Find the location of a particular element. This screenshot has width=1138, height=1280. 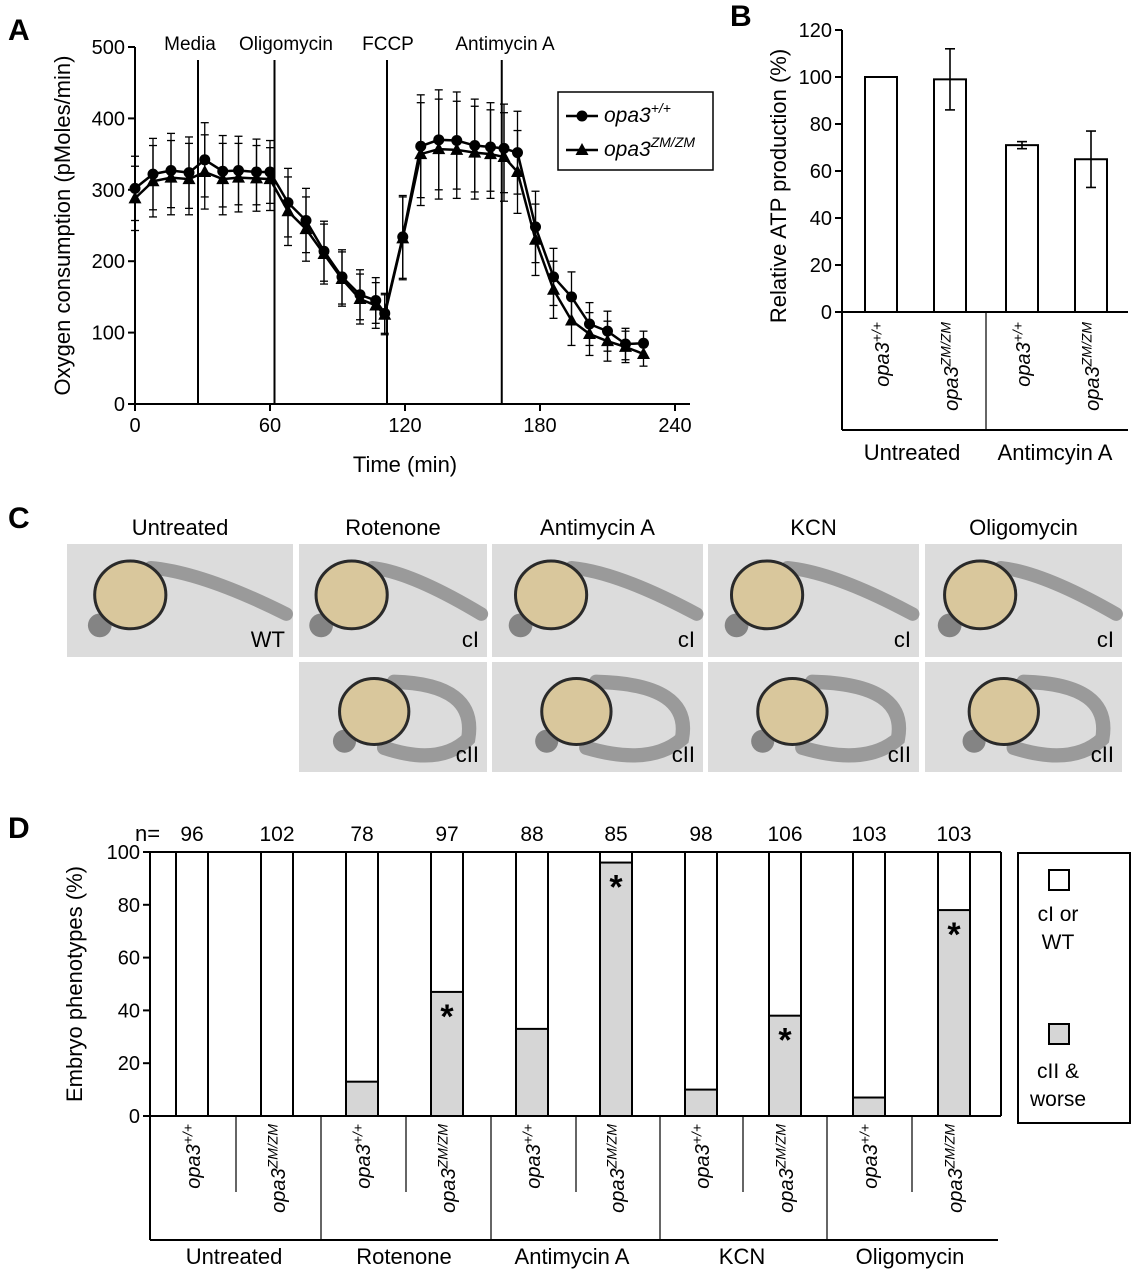

a-legend-label-sup: +/+ is located at coordinates (661, 108).